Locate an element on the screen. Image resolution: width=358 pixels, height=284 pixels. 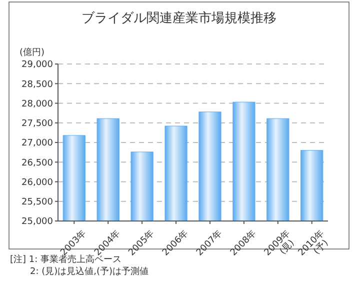
y-tick-label: 26,000 is located at coordinates (38, 183).